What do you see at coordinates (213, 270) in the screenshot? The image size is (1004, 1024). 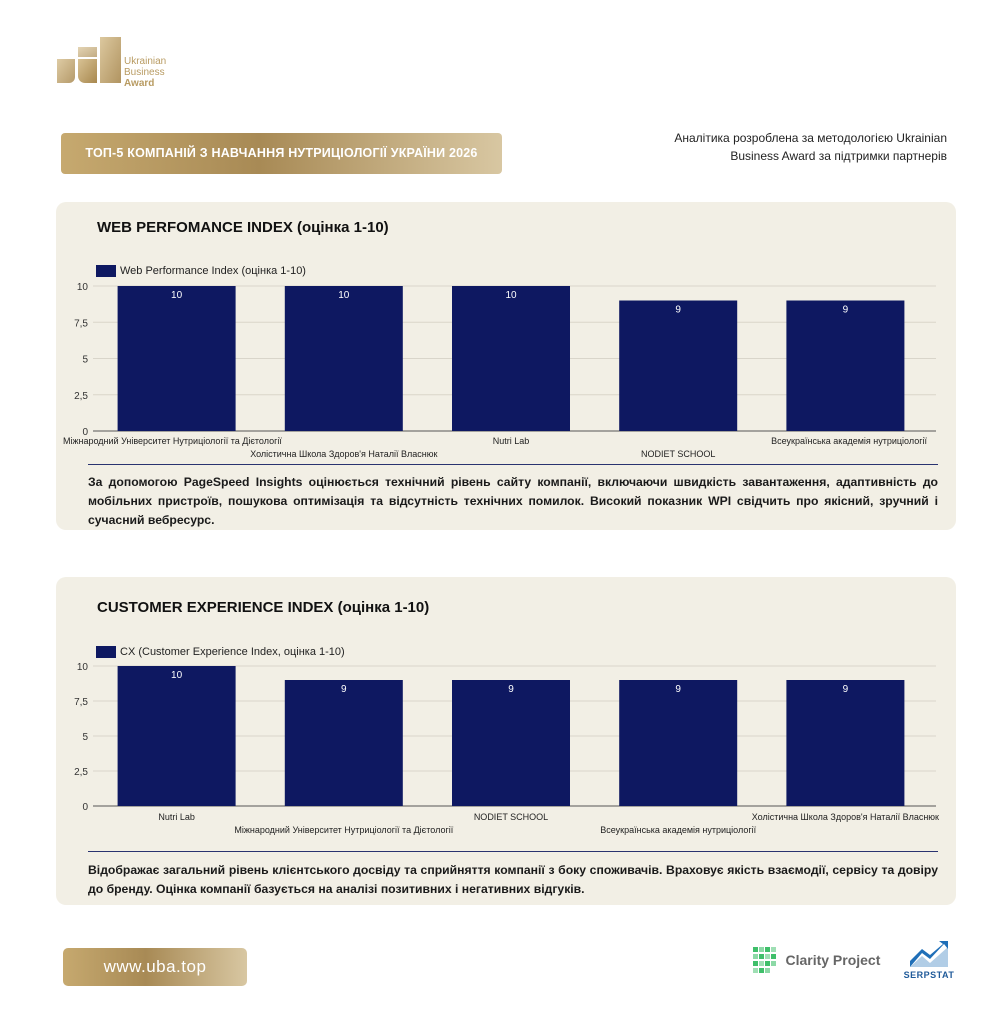 I see `wpi-legend-label: Web Performance Index (оцінка 1-10)` at bounding box center [213, 270].